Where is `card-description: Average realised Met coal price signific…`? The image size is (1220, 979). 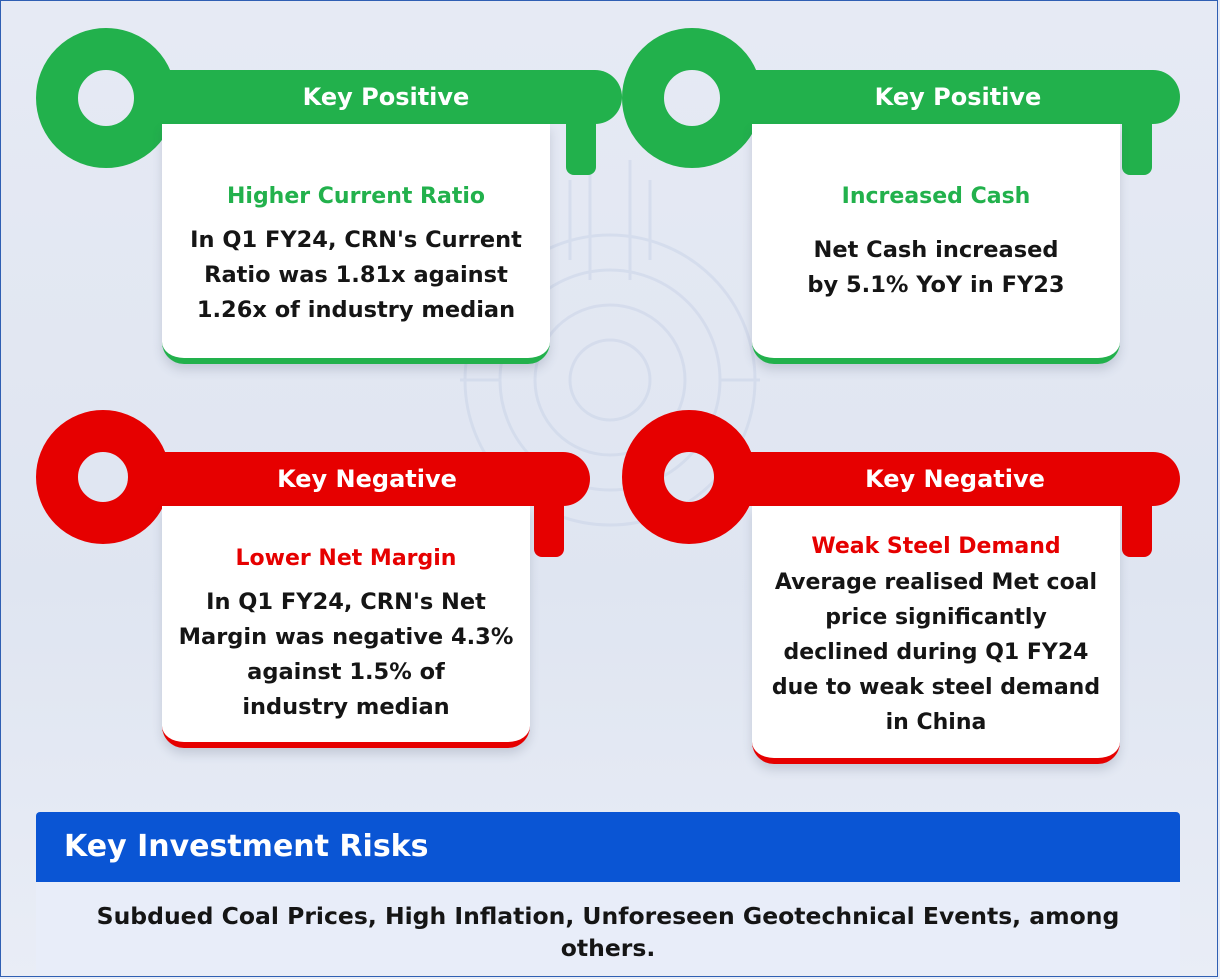 card-description: Average realised Met coal price signific… is located at coordinates (936, 652).